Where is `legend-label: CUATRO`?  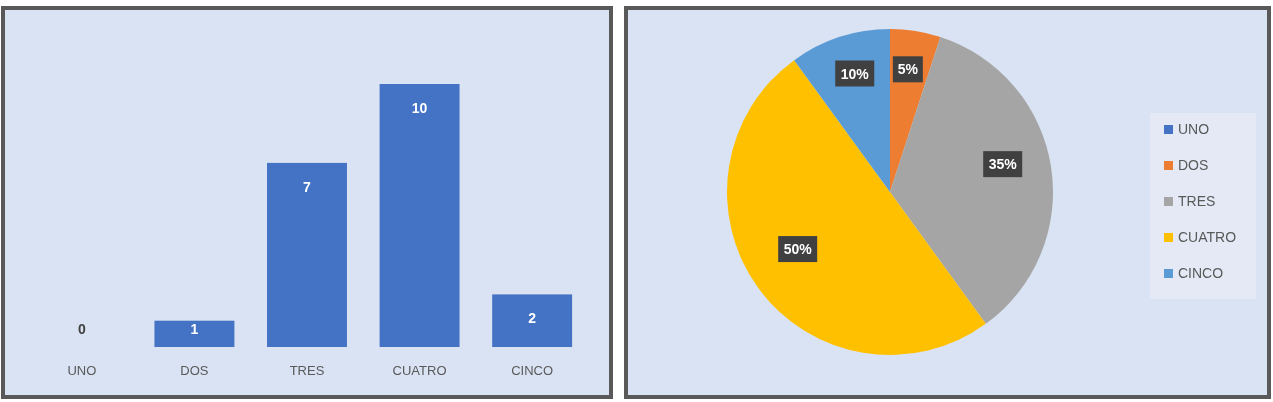 legend-label: CUATRO is located at coordinates (1207, 237).